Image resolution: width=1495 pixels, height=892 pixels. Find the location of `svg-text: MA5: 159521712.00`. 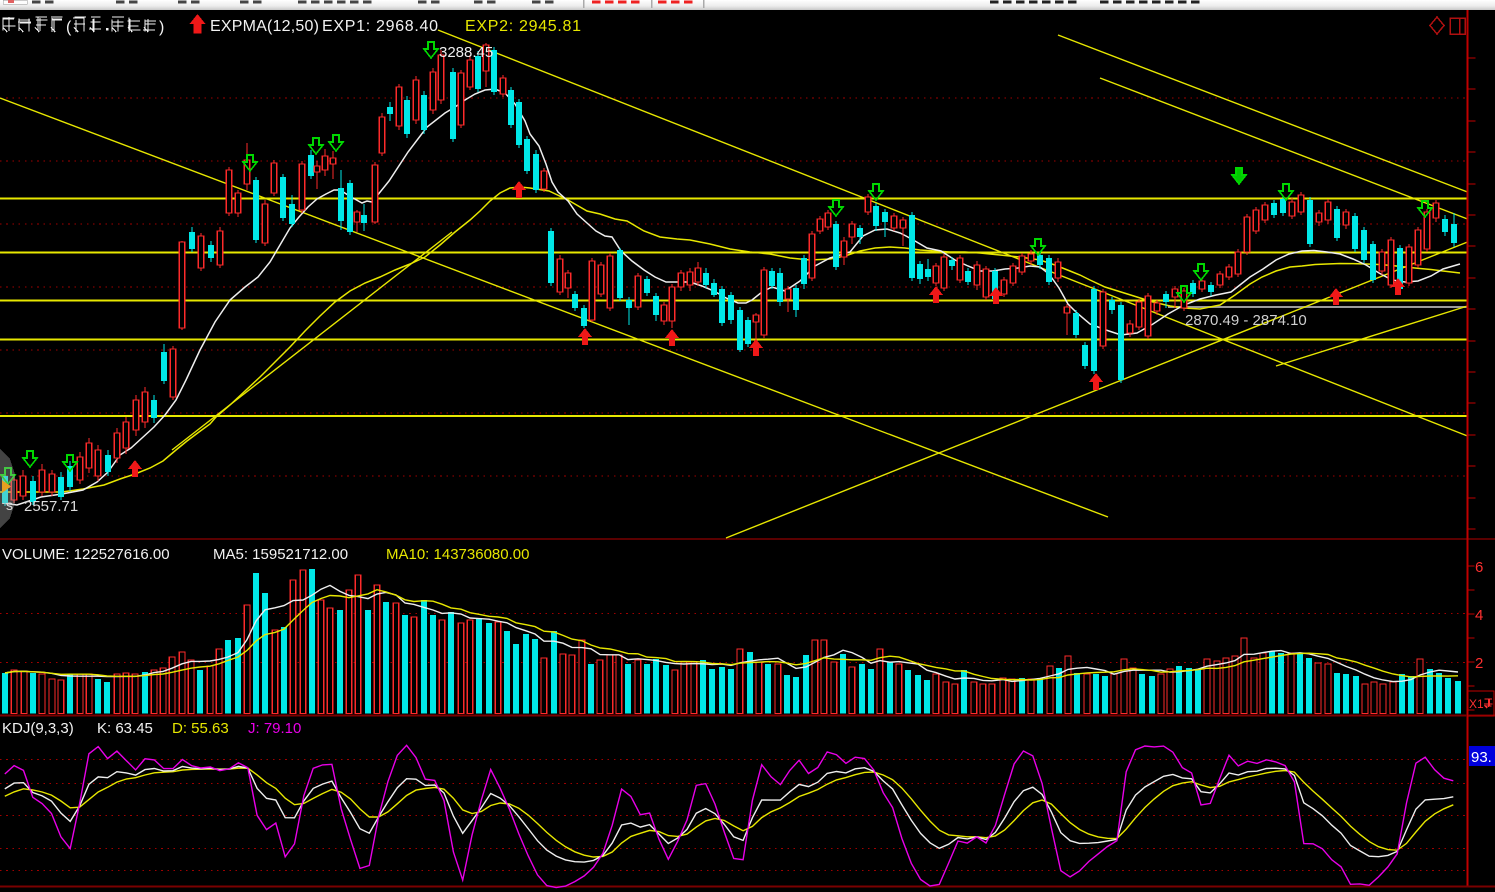

svg-text: MA5: 159521712.00 is located at coordinates (280, 554).